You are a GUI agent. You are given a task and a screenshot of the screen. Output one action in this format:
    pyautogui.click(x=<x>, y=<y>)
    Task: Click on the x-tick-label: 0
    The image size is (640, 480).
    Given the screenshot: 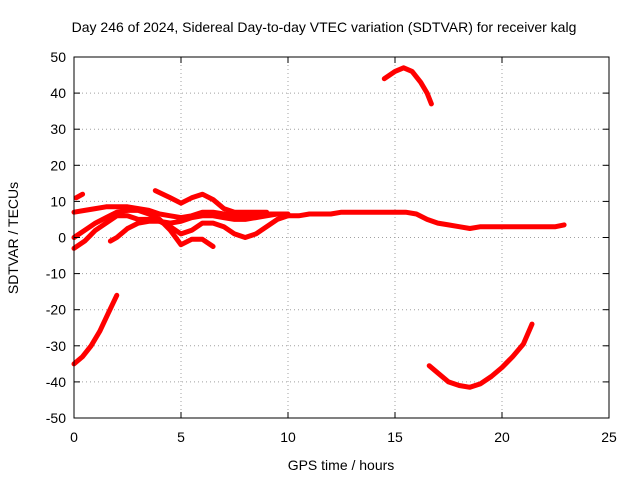 What is the action you would take?
    pyautogui.click(x=74, y=437)
    